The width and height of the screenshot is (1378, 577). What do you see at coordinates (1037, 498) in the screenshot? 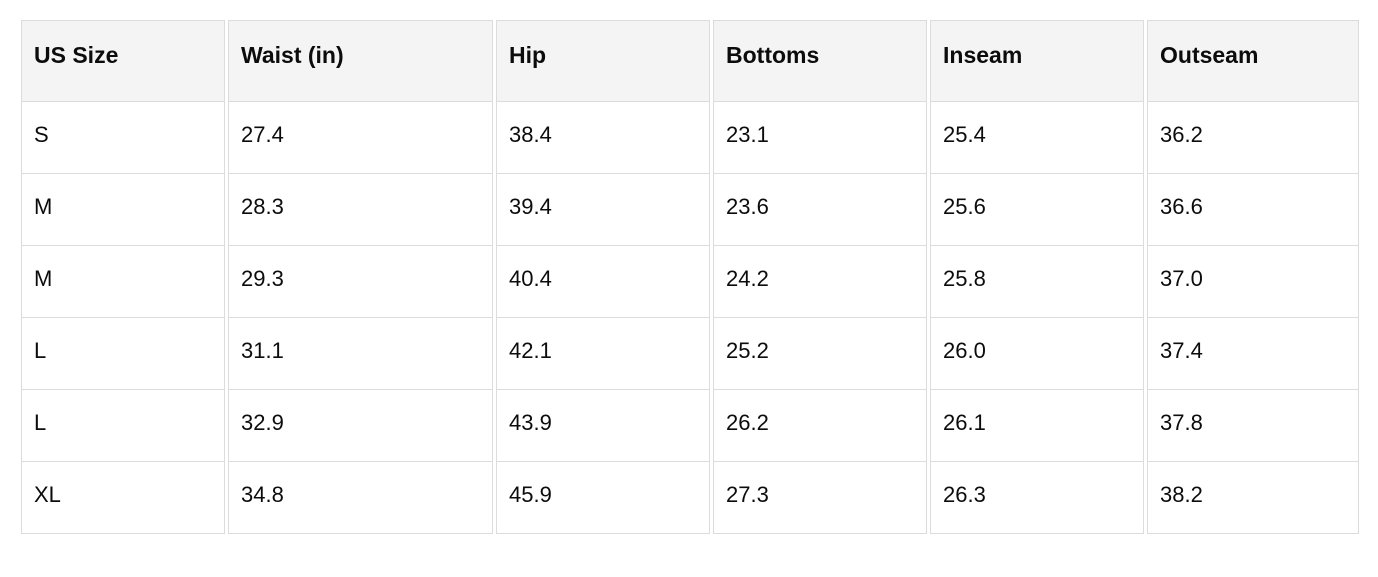
I see `inseam-cell: 26.3` at bounding box center [1037, 498].